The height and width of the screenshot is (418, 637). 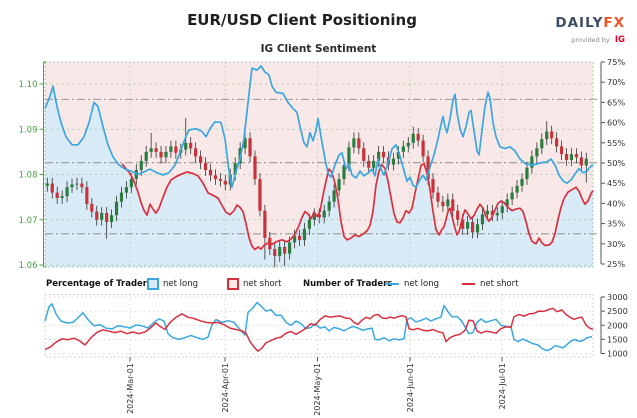 What do you see at coordinates (99, 284) in the screenshot?
I see `legend-percentage-title: Percentage of Traders` at bounding box center [99, 284].